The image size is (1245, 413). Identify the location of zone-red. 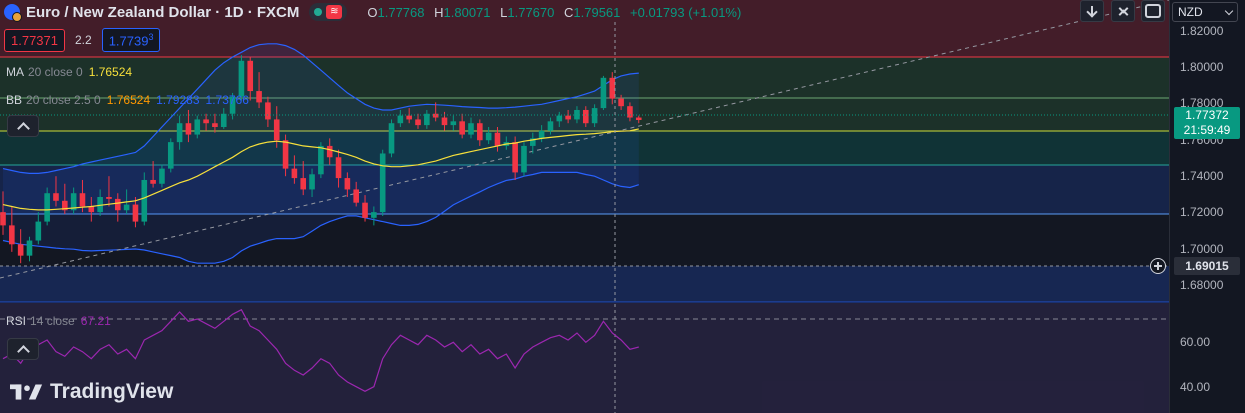
(584, 28).